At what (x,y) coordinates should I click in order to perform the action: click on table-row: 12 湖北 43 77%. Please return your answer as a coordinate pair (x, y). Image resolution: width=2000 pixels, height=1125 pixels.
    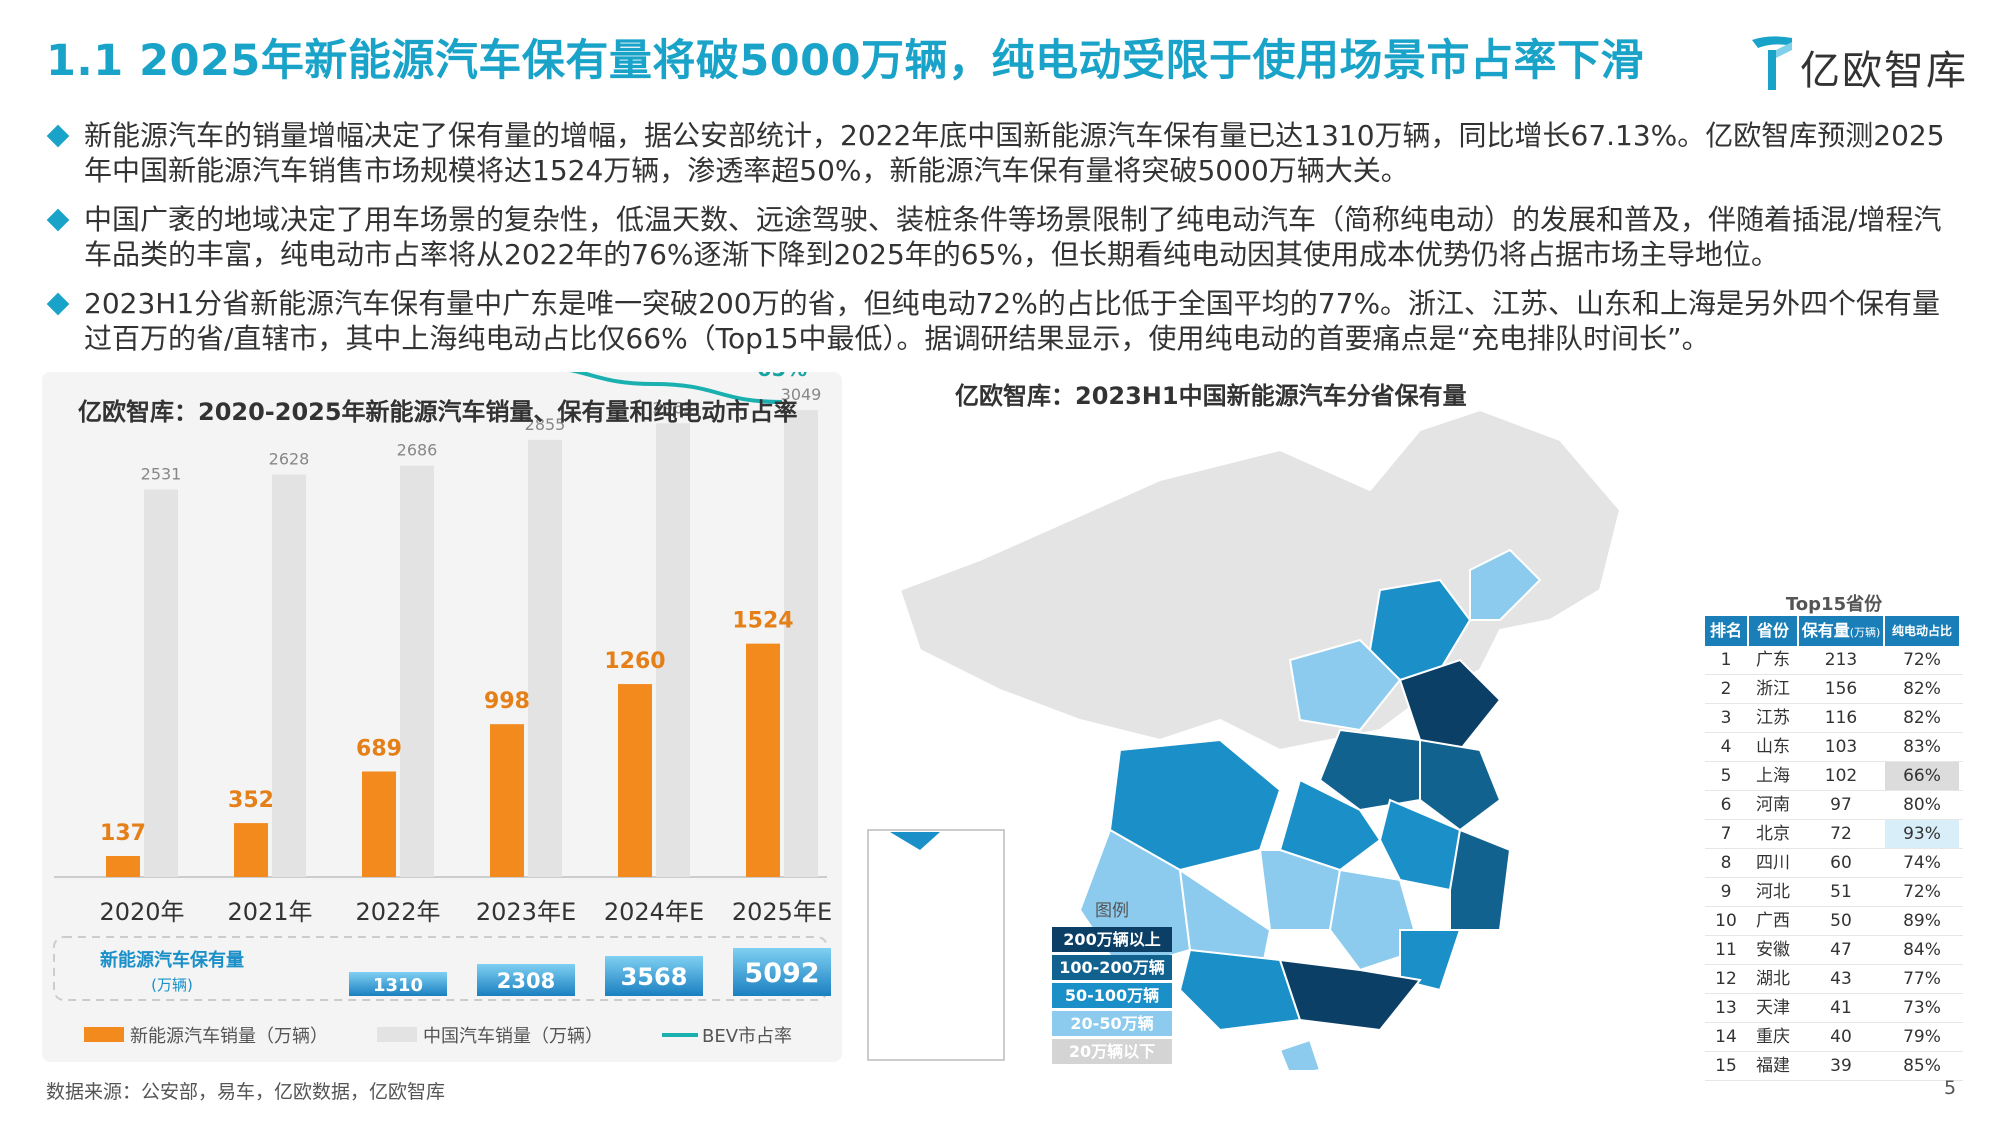
    Looking at the image, I should click on (1834, 979).